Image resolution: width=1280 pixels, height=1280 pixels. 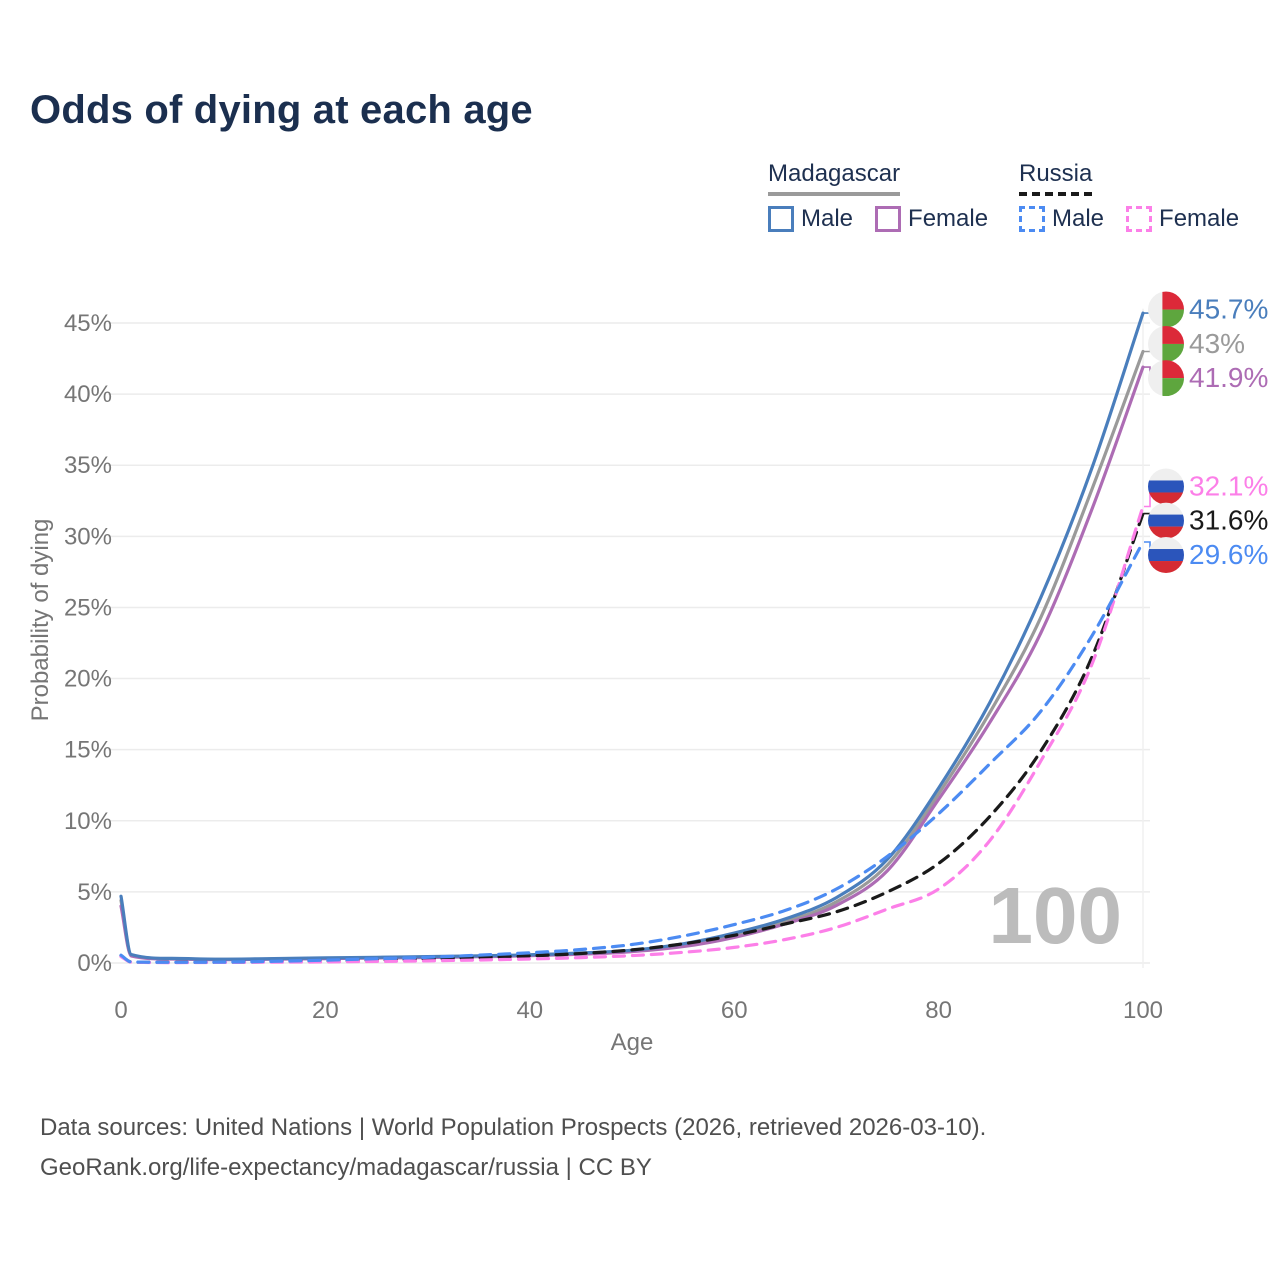 What do you see at coordinates (40, 620) in the screenshot?
I see `y-axis-title: Probability of dying` at bounding box center [40, 620].